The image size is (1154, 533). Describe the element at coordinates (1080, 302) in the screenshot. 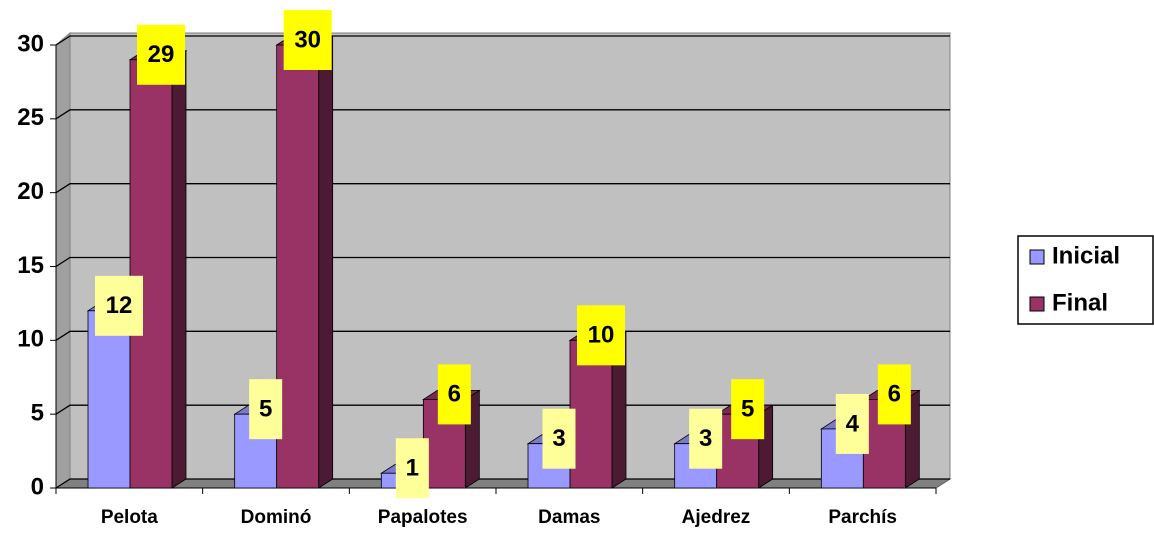

I see `legend-label: Final` at that location.